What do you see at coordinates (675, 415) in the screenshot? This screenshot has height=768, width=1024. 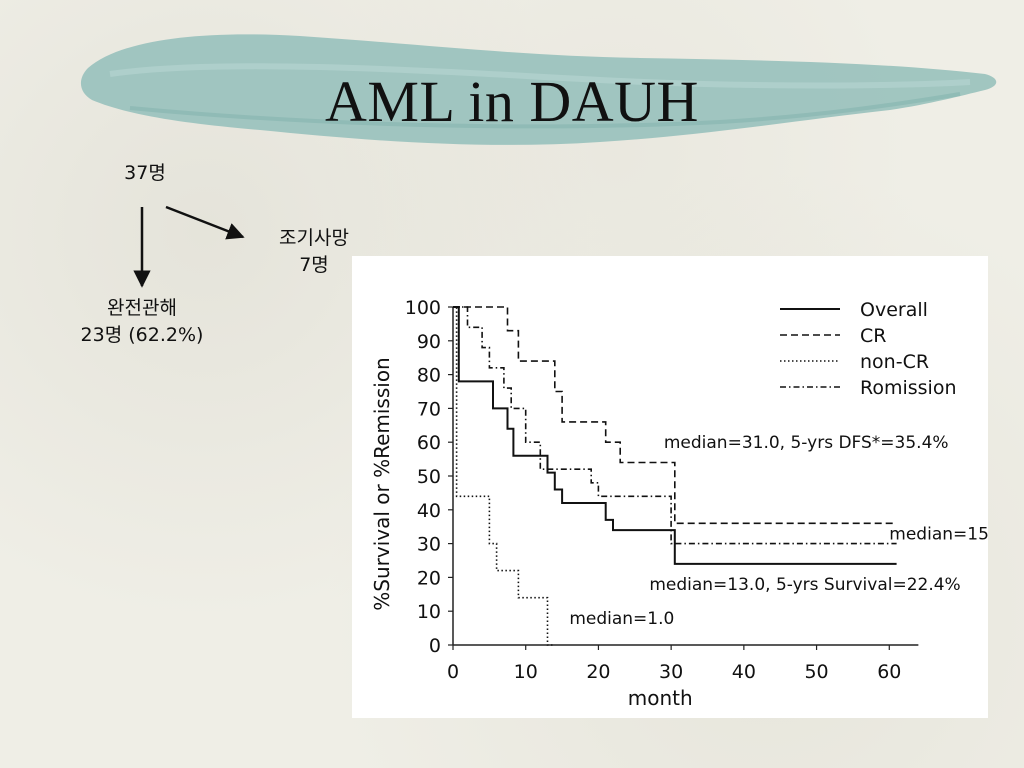 I see `series-line-cr` at bounding box center [675, 415].